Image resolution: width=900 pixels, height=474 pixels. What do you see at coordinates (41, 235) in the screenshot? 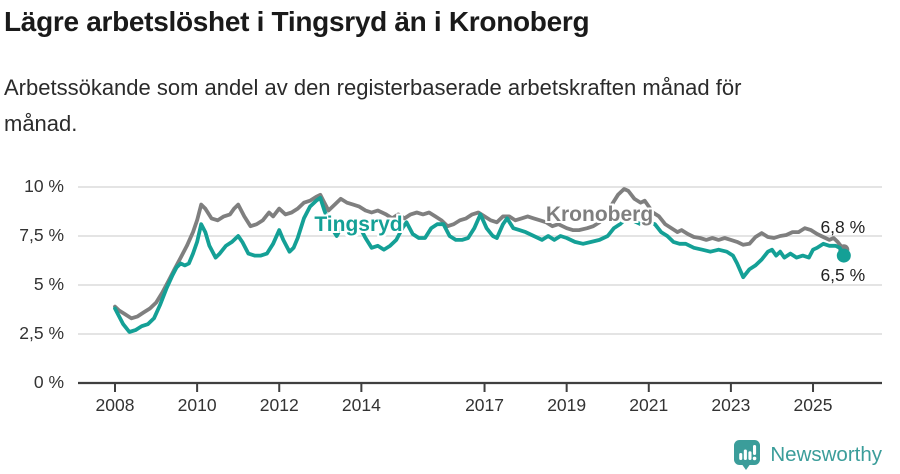
I see `y-axis-tick-label: 7,5 %` at bounding box center [41, 235].